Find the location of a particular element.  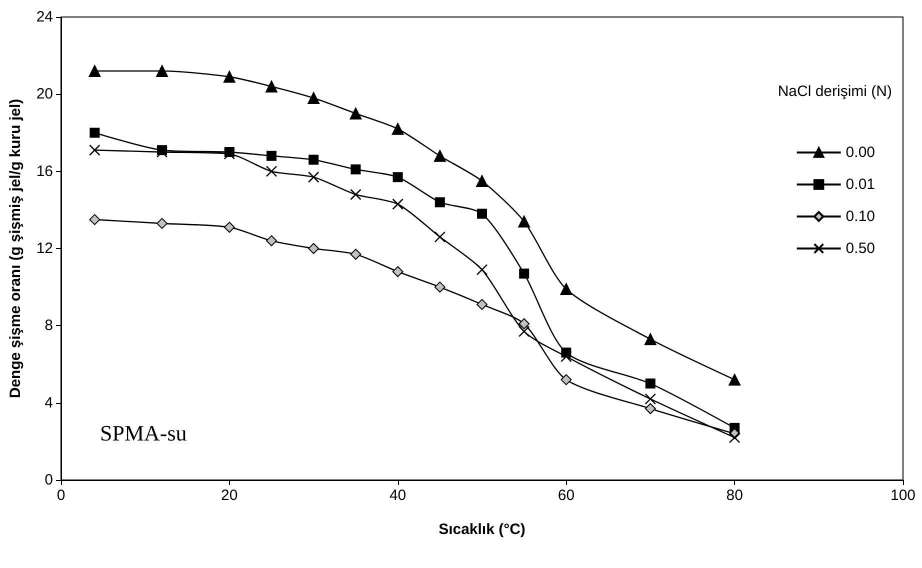

x-tick-label: 80 is located at coordinates (734, 495).